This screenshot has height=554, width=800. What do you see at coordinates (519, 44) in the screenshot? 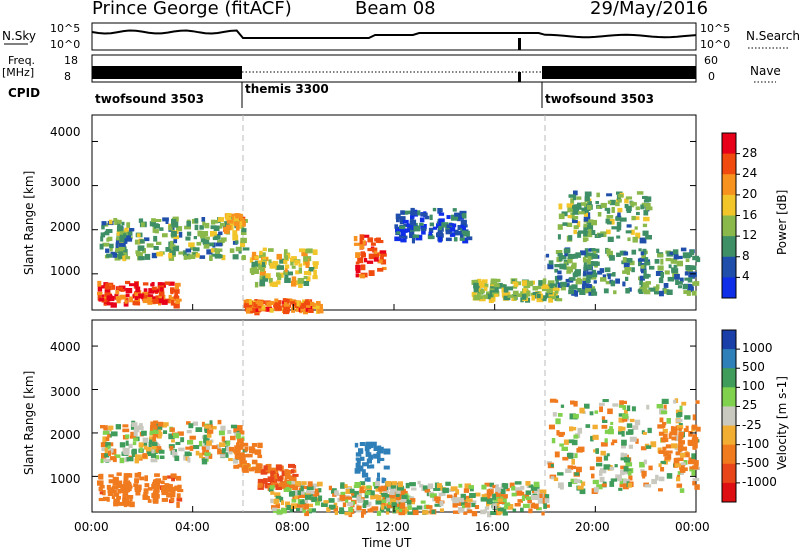
I see `nsky-spike` at bounding box center [519, 44].